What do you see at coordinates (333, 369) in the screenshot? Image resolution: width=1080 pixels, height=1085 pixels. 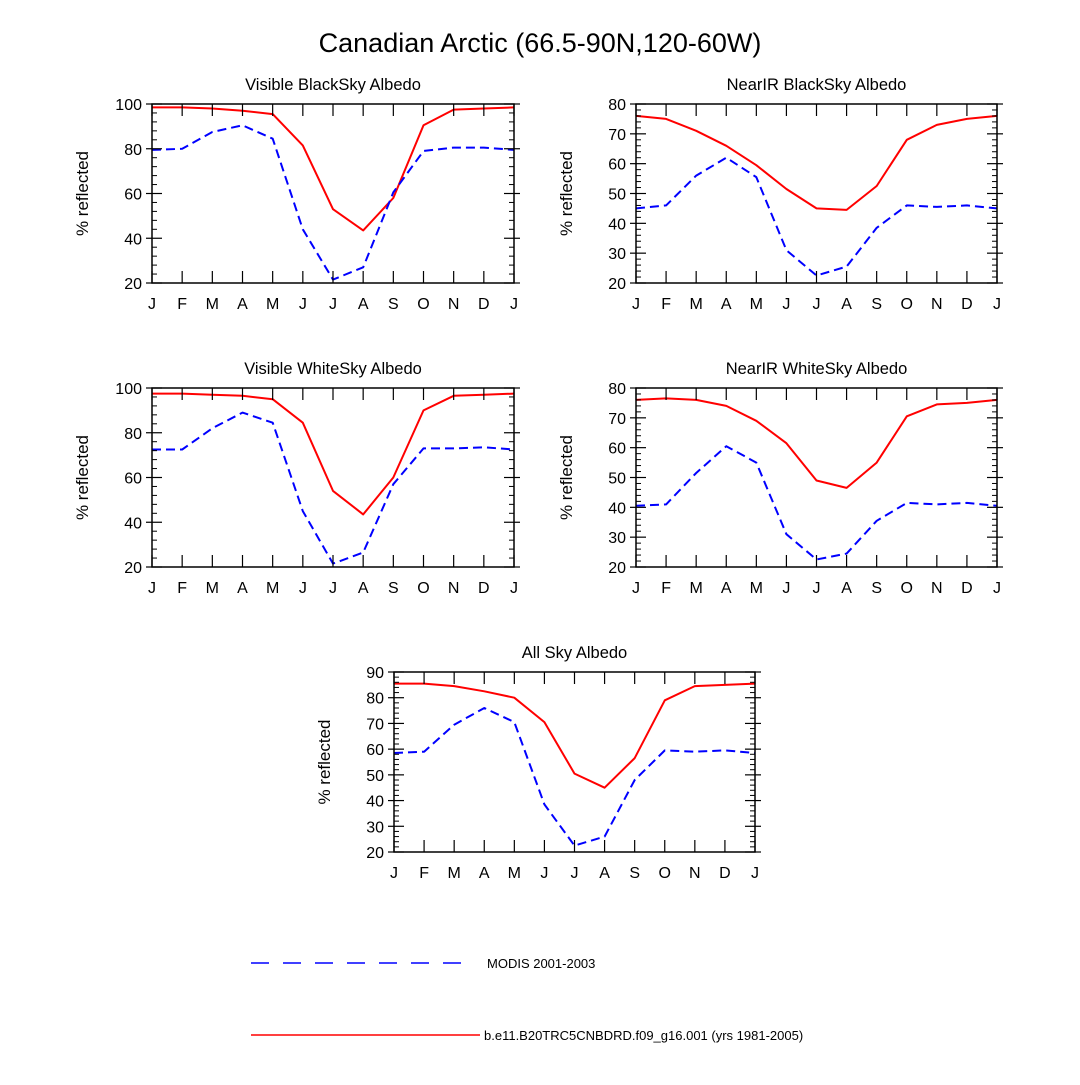 I see `chart-title: Visible WhiteSky Albedo` at bounding box center [333, 369].